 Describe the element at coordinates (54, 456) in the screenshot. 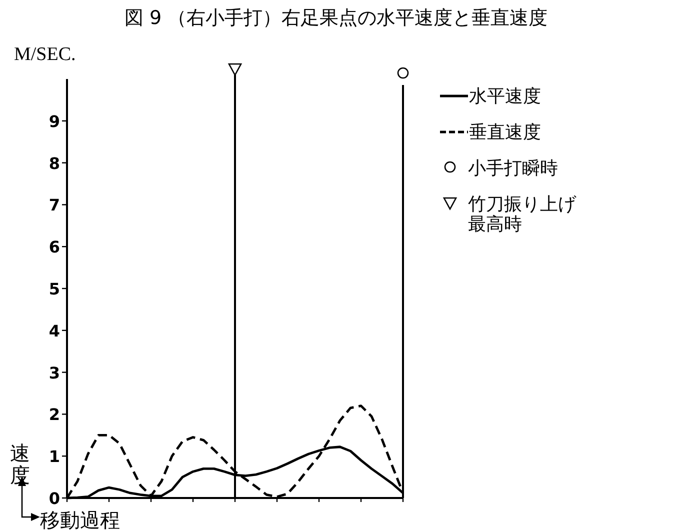

I see `y-tick-label: 1` at that location.